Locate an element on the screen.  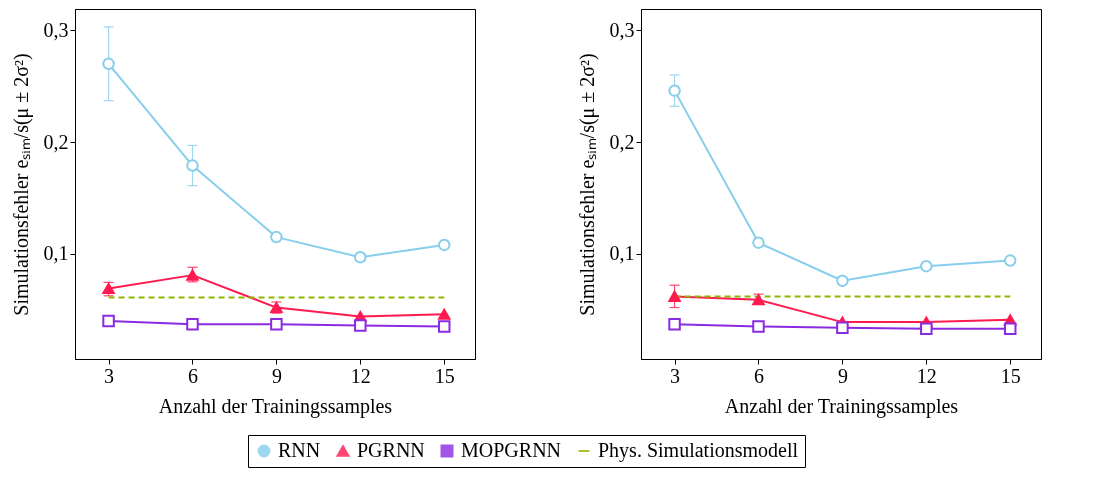
legend-label: PGRNN is located at coordinates (391, 450).